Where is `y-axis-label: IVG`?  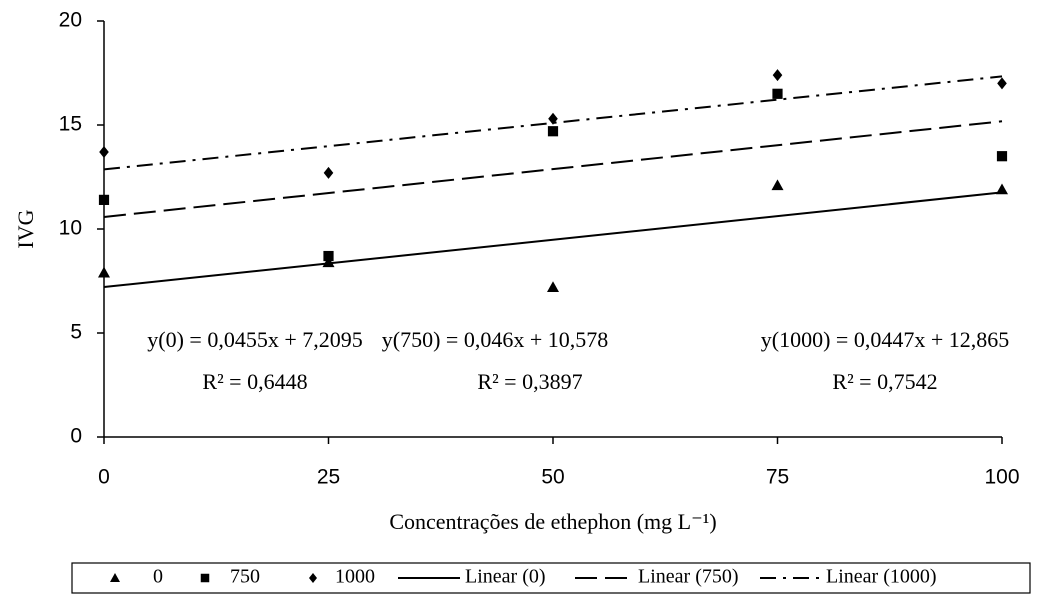 y-axis-label: IVG is located at coordinates (25, 228).